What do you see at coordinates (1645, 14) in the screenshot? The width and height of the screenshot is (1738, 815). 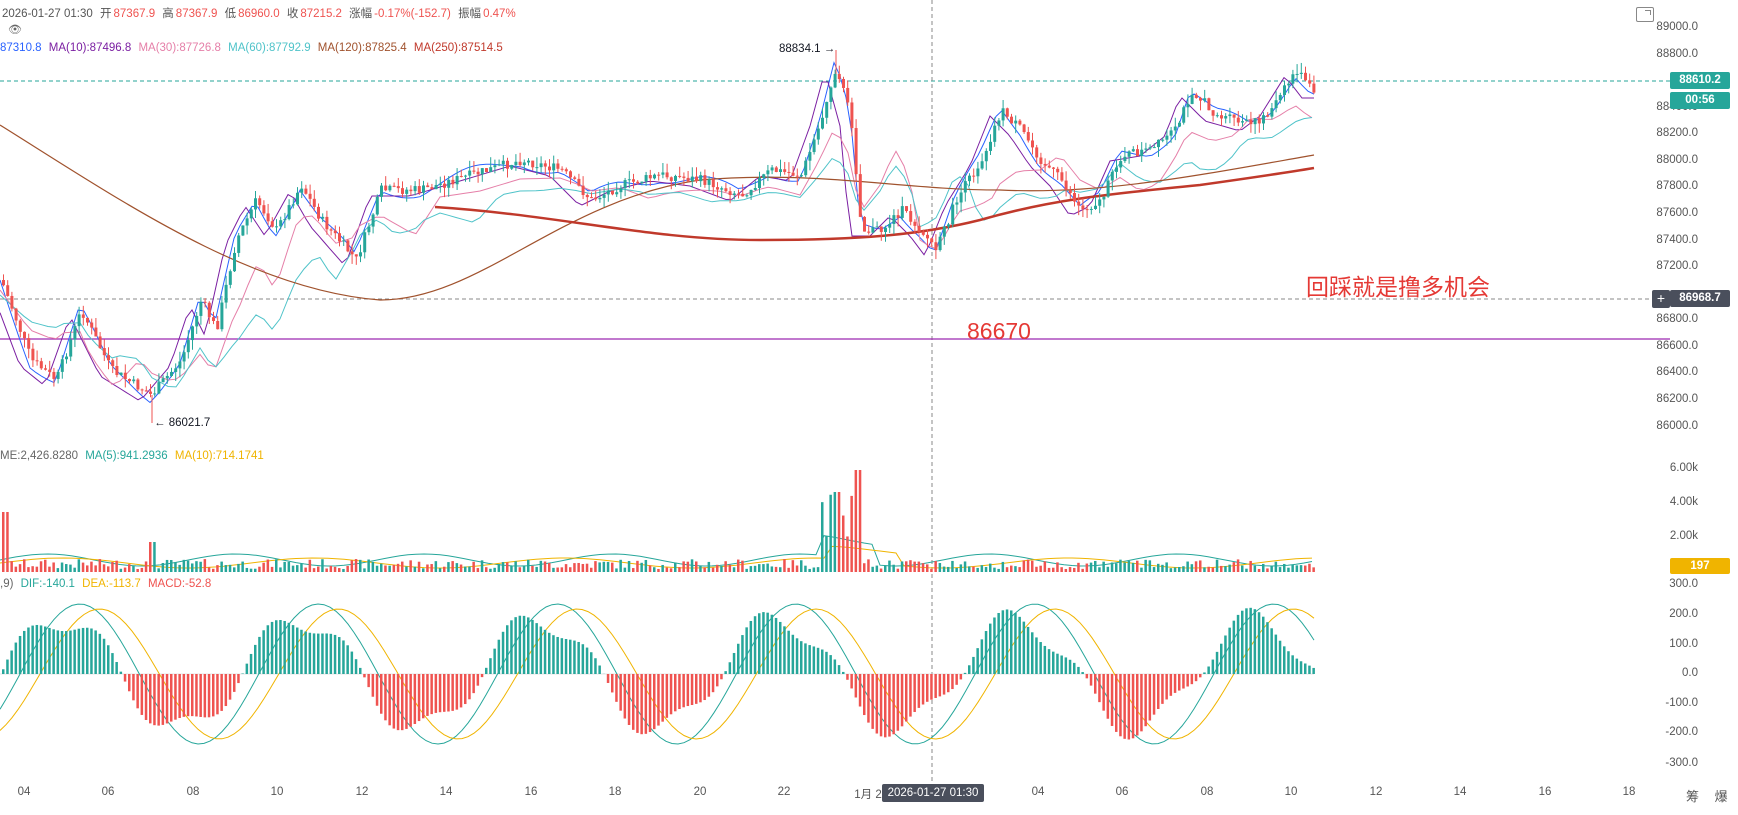 I see `fullscreen-icon` at bounding box center [1645, 14].